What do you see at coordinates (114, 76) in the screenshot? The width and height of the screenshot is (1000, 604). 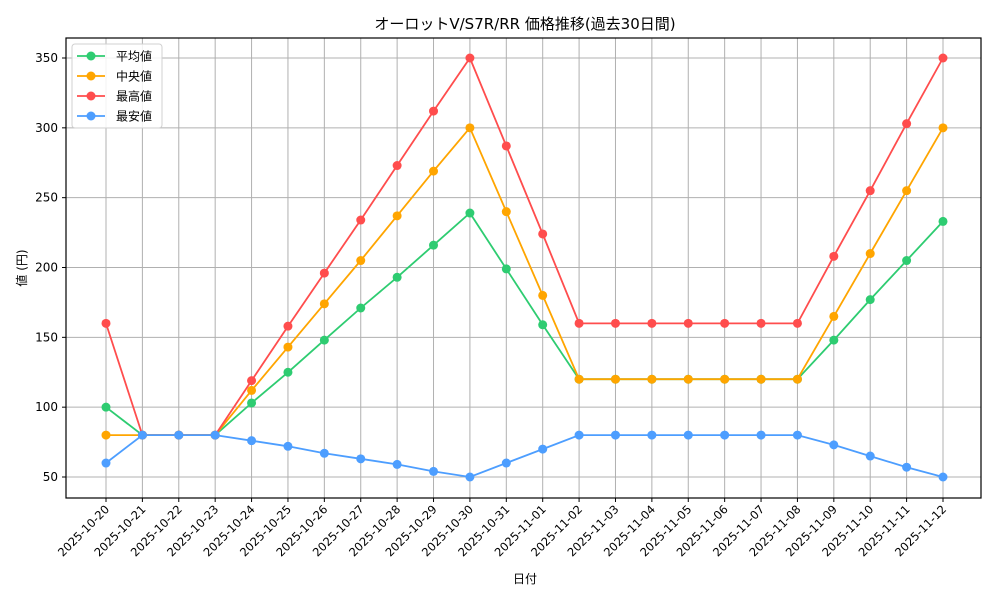 I see `legend-item: 中央値` at bounding box center [114, 76].